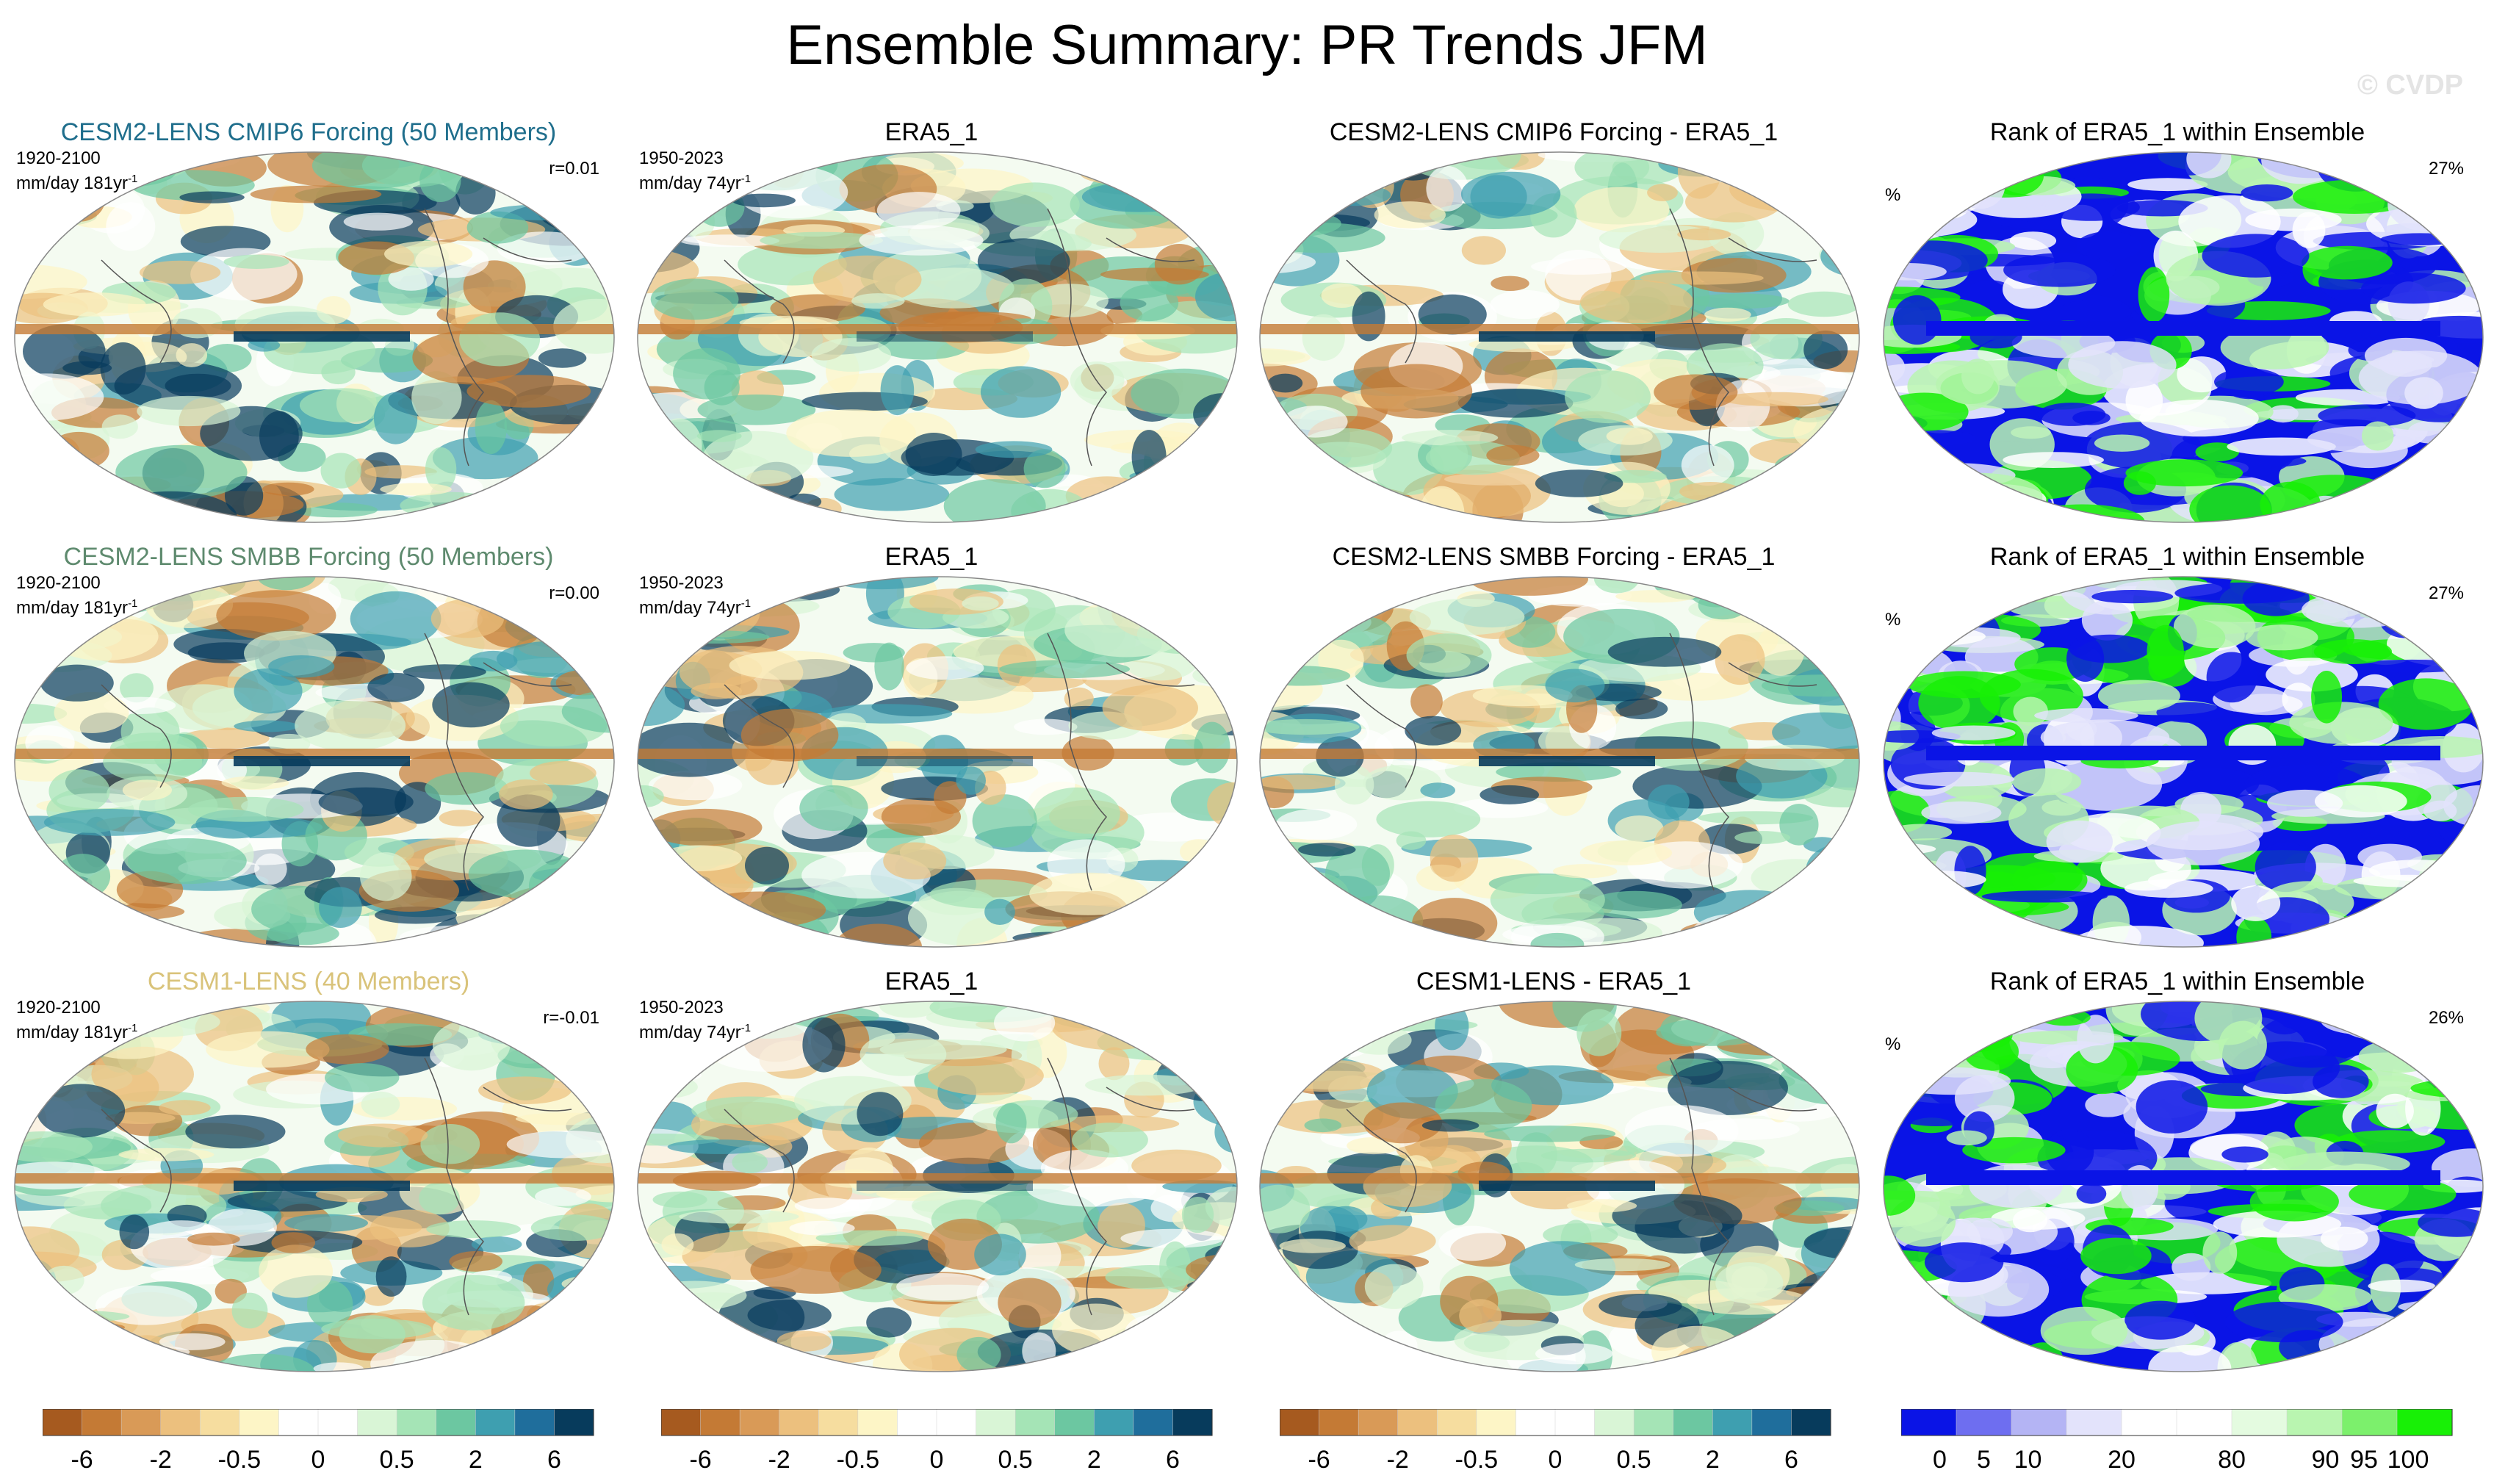 The height and width of the screenshot is (1484, 2494). I want to click on panel-period-units: 1950-2023 mm/day 74yr-1, so click(695, 596).